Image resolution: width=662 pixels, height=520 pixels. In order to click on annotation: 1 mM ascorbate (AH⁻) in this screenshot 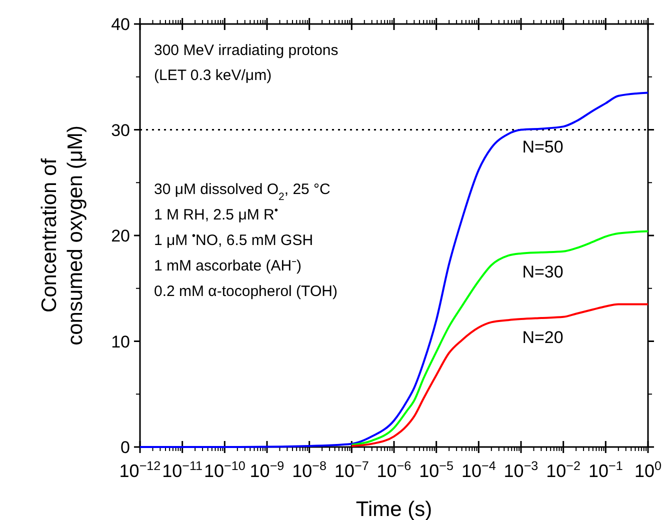, I will do `click(228, 266)`.